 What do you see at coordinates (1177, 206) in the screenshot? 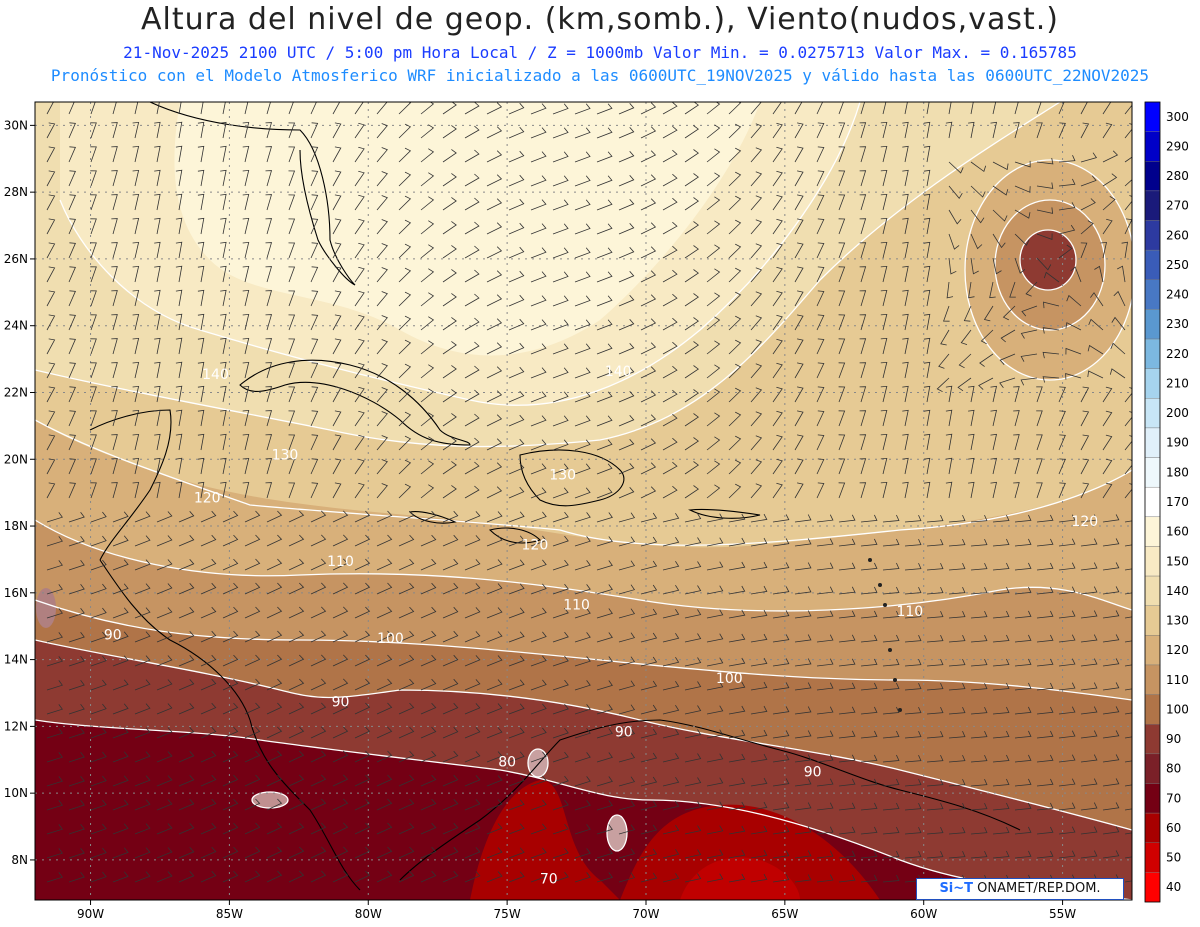
I see `colorbar-label: 270` at bounding box center [1177, 206].